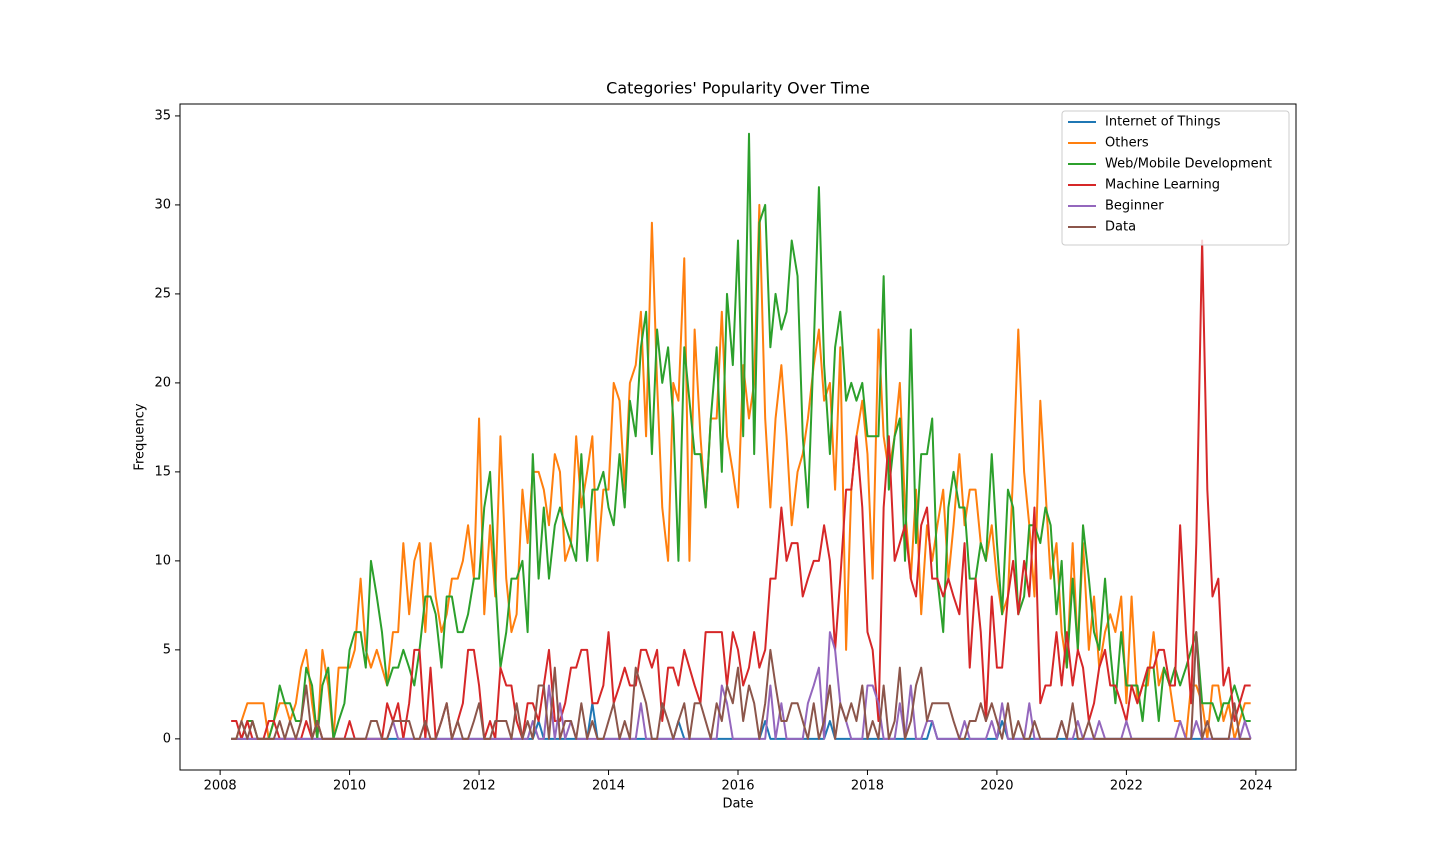  Describe the element at coordinates (1134, 206) in the screenshot. I see `legend-label: Beginner` at that location.